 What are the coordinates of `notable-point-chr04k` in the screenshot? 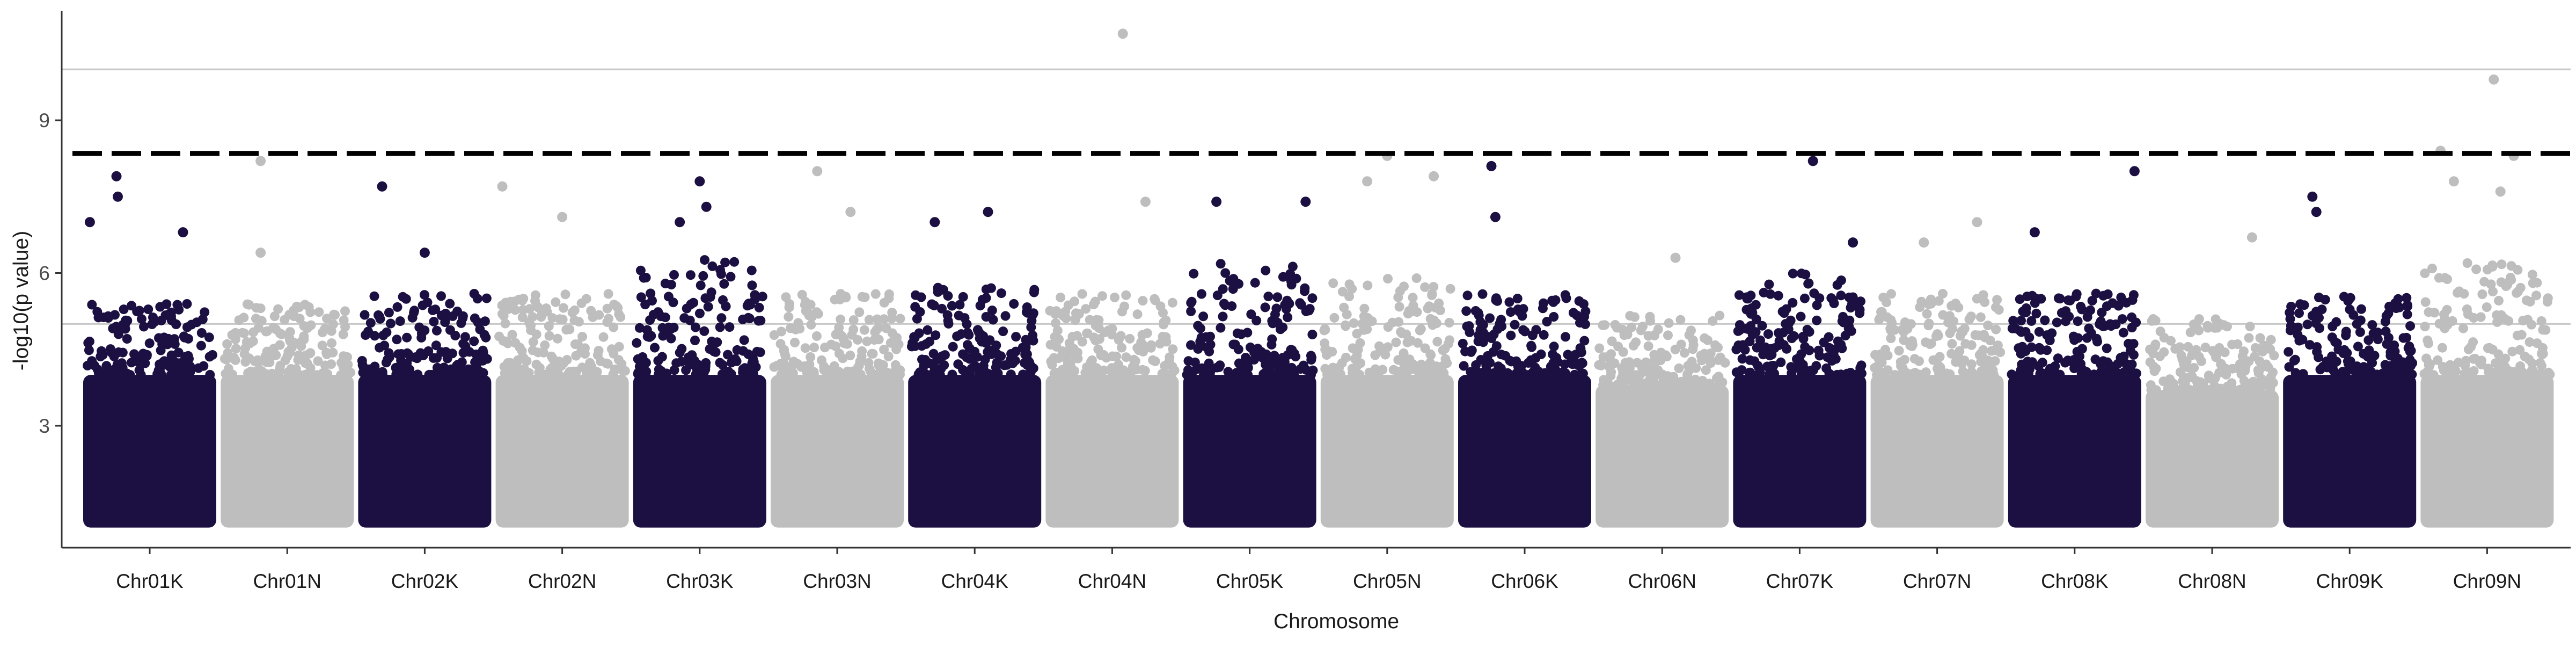 It's located at (935, 222).